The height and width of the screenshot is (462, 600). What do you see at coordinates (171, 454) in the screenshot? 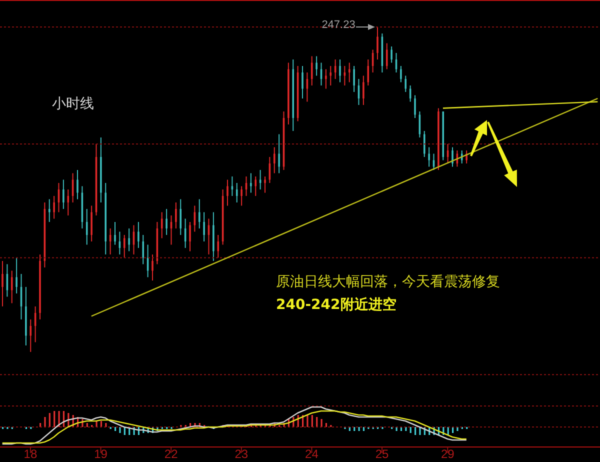
I see `x-tick-label: 22` at bounding box center [171, 454].